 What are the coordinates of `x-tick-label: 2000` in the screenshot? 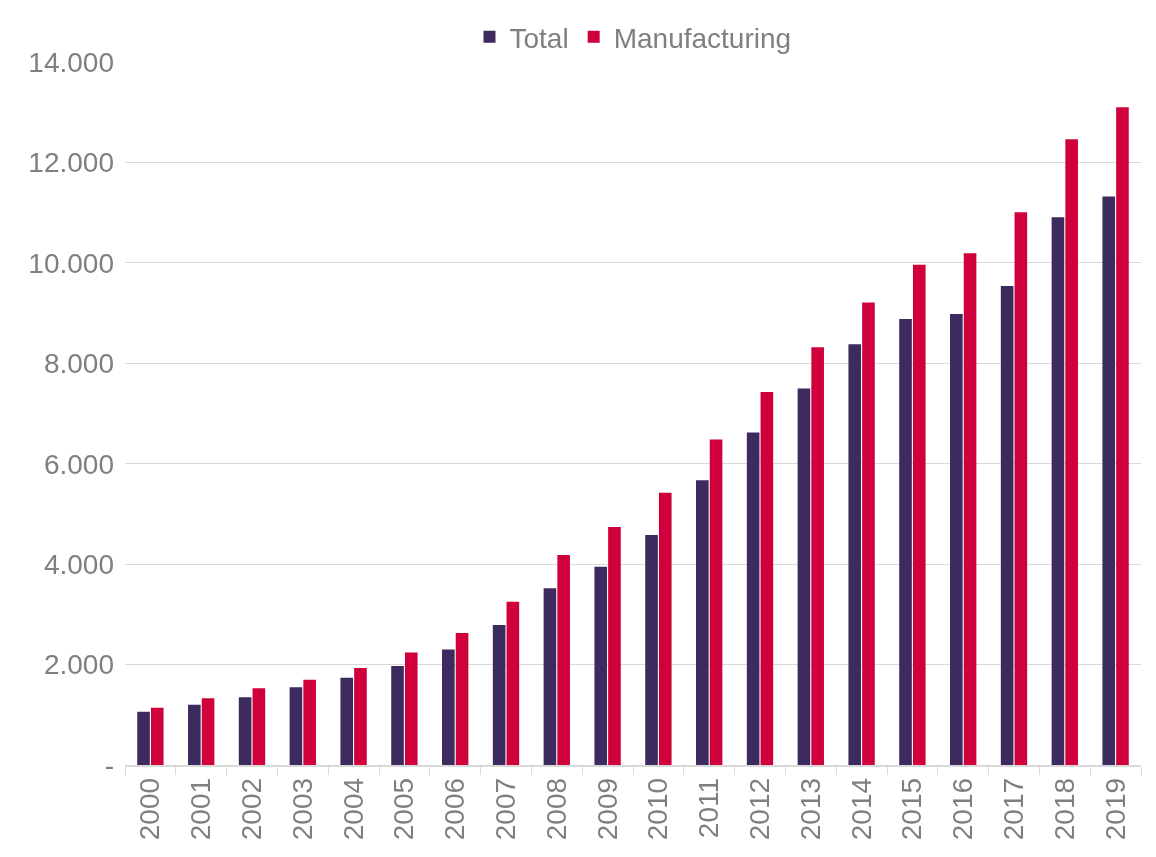 It's located at (150, 809).